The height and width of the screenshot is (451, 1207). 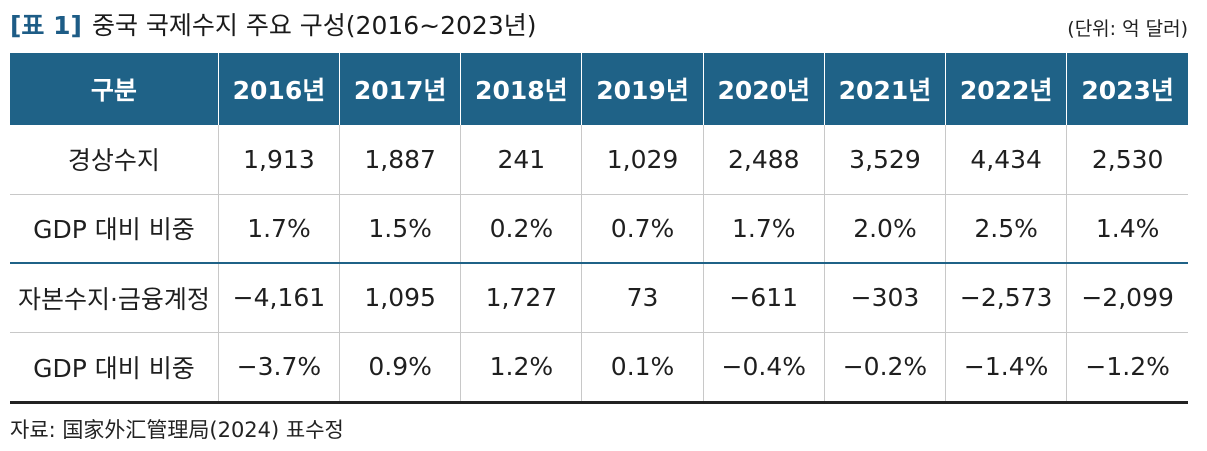 I want to click on table-title: [표 1] 중국 국제수지 주요 구성(2016~2023년), so click(x=273, y=26).